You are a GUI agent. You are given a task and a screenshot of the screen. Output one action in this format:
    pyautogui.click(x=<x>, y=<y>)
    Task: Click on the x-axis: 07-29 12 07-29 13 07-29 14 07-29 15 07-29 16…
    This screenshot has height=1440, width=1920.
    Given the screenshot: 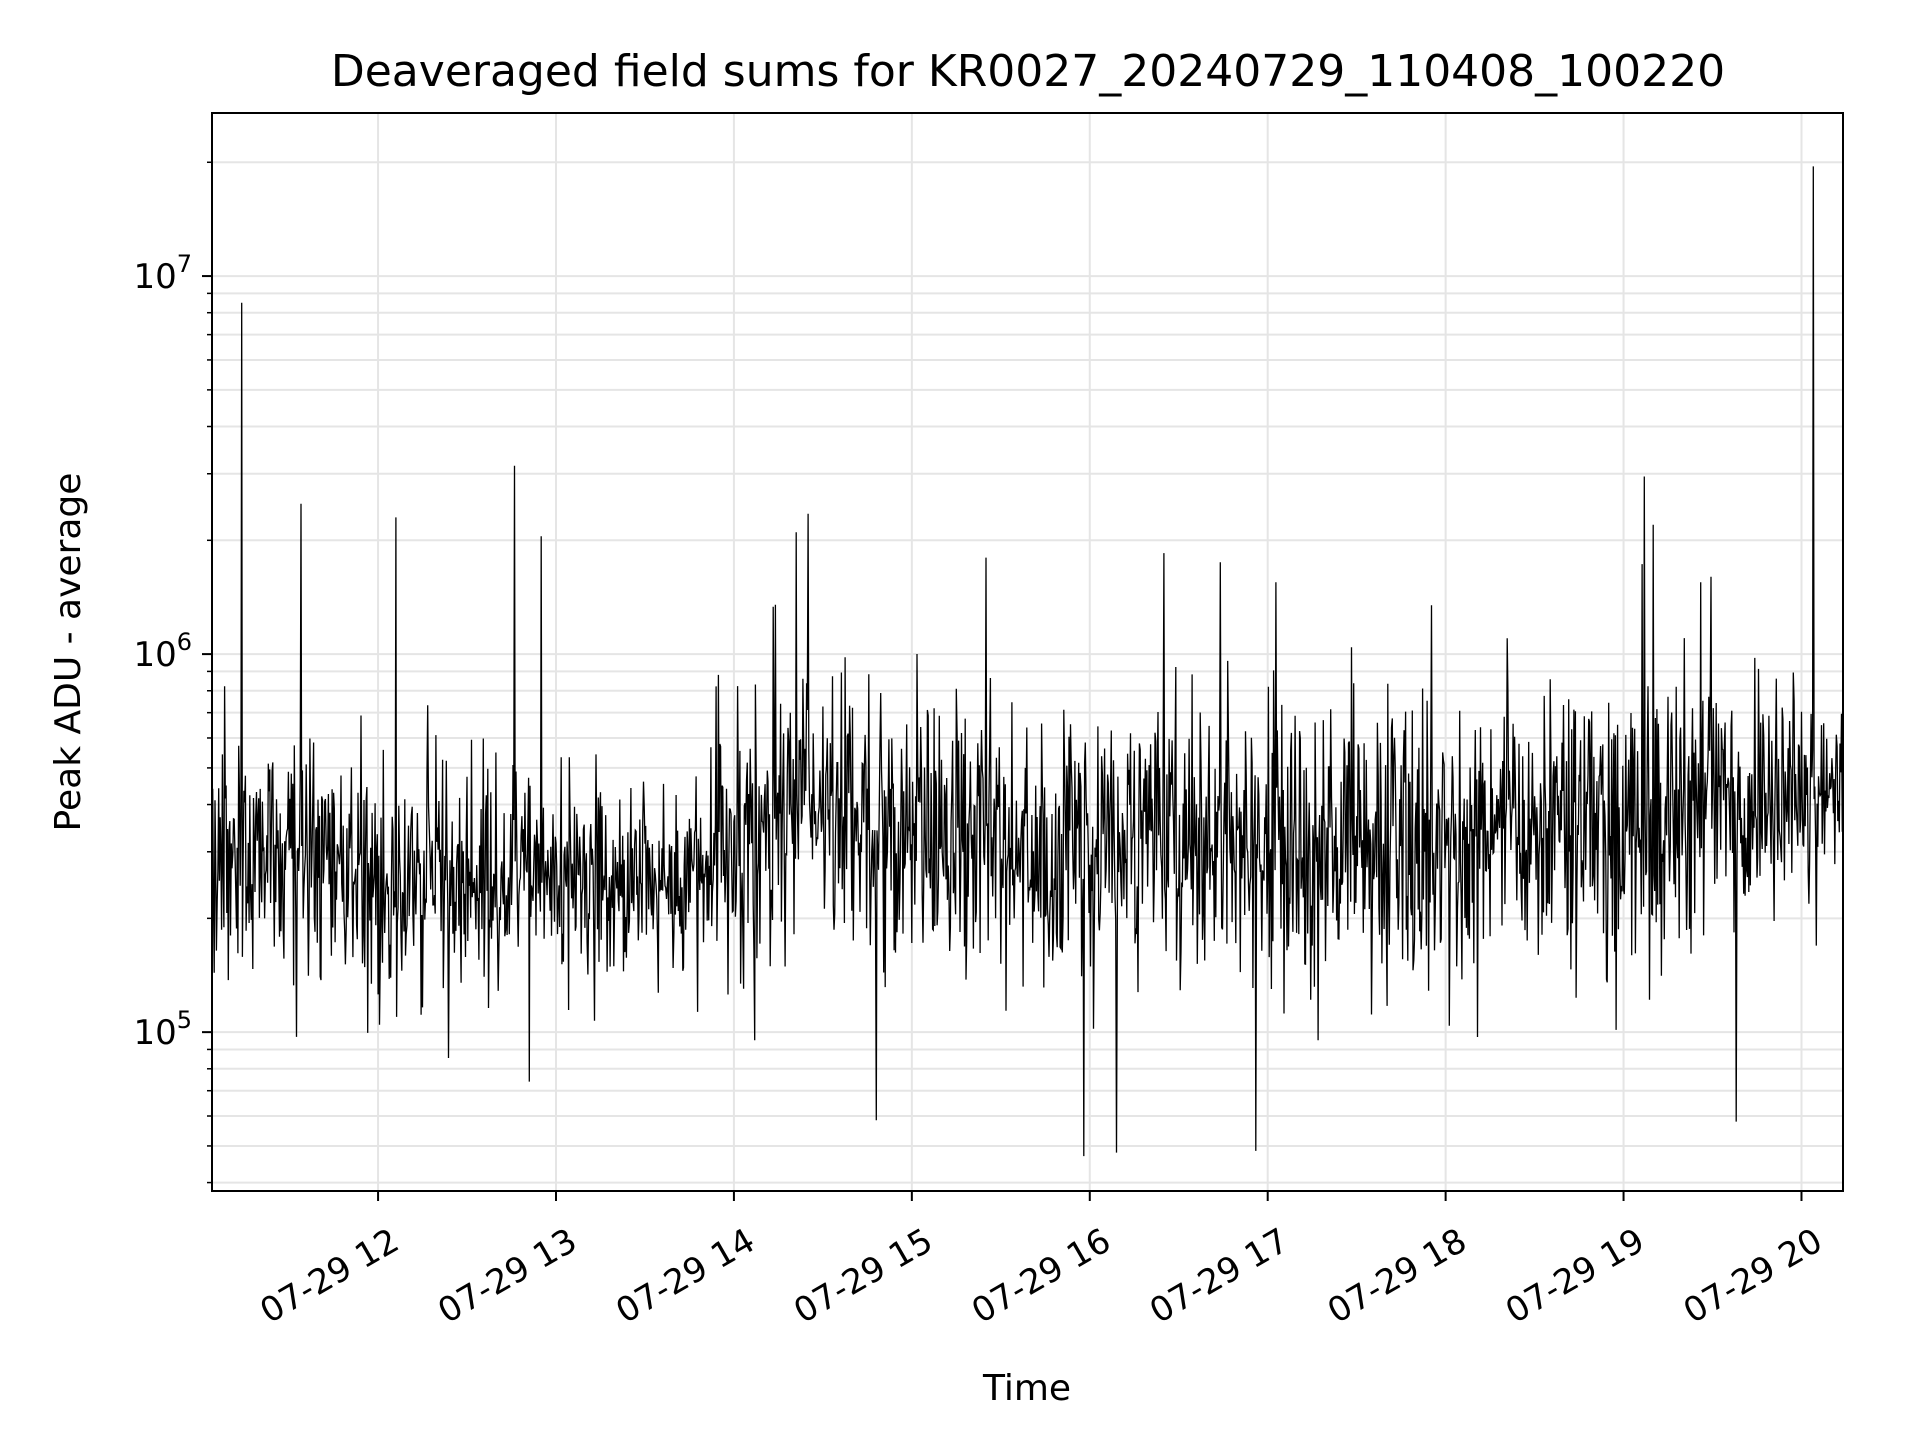 What is the action you would take?
    pyautogui.click(x=1041, y=1261)
    